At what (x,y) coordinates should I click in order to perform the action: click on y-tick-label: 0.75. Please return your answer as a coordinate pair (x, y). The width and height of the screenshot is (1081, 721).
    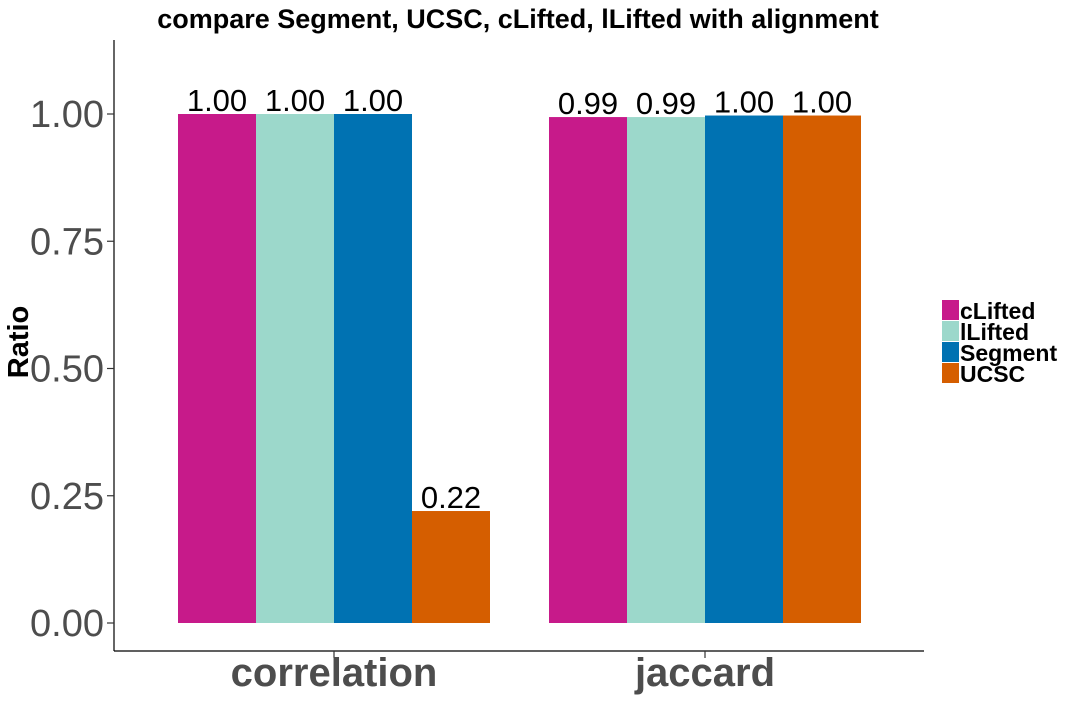
    Looking at the image, I should click on (67, 242).